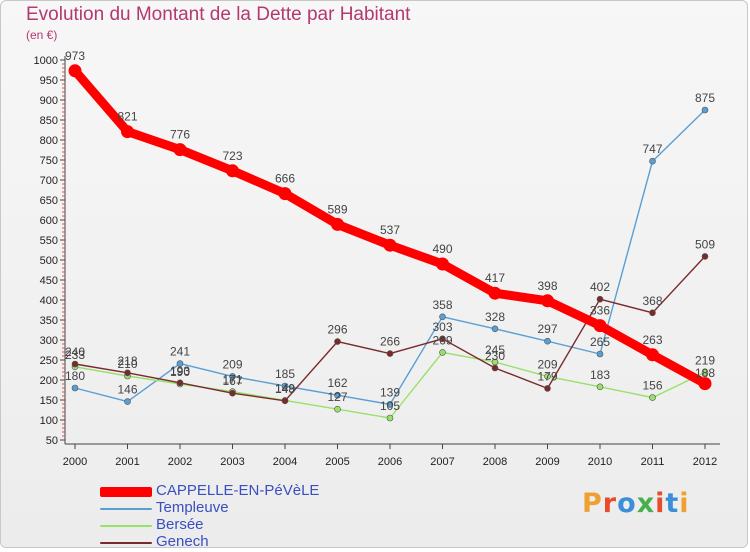  I want to click on data-label: 265, so click(600, 342).